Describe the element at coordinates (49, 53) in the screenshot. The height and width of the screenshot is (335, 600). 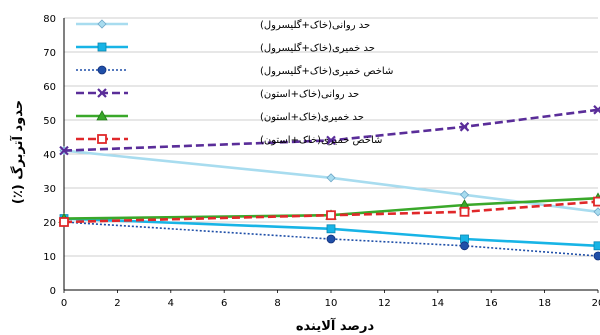
I see `y-tick-label: 70` at that location.